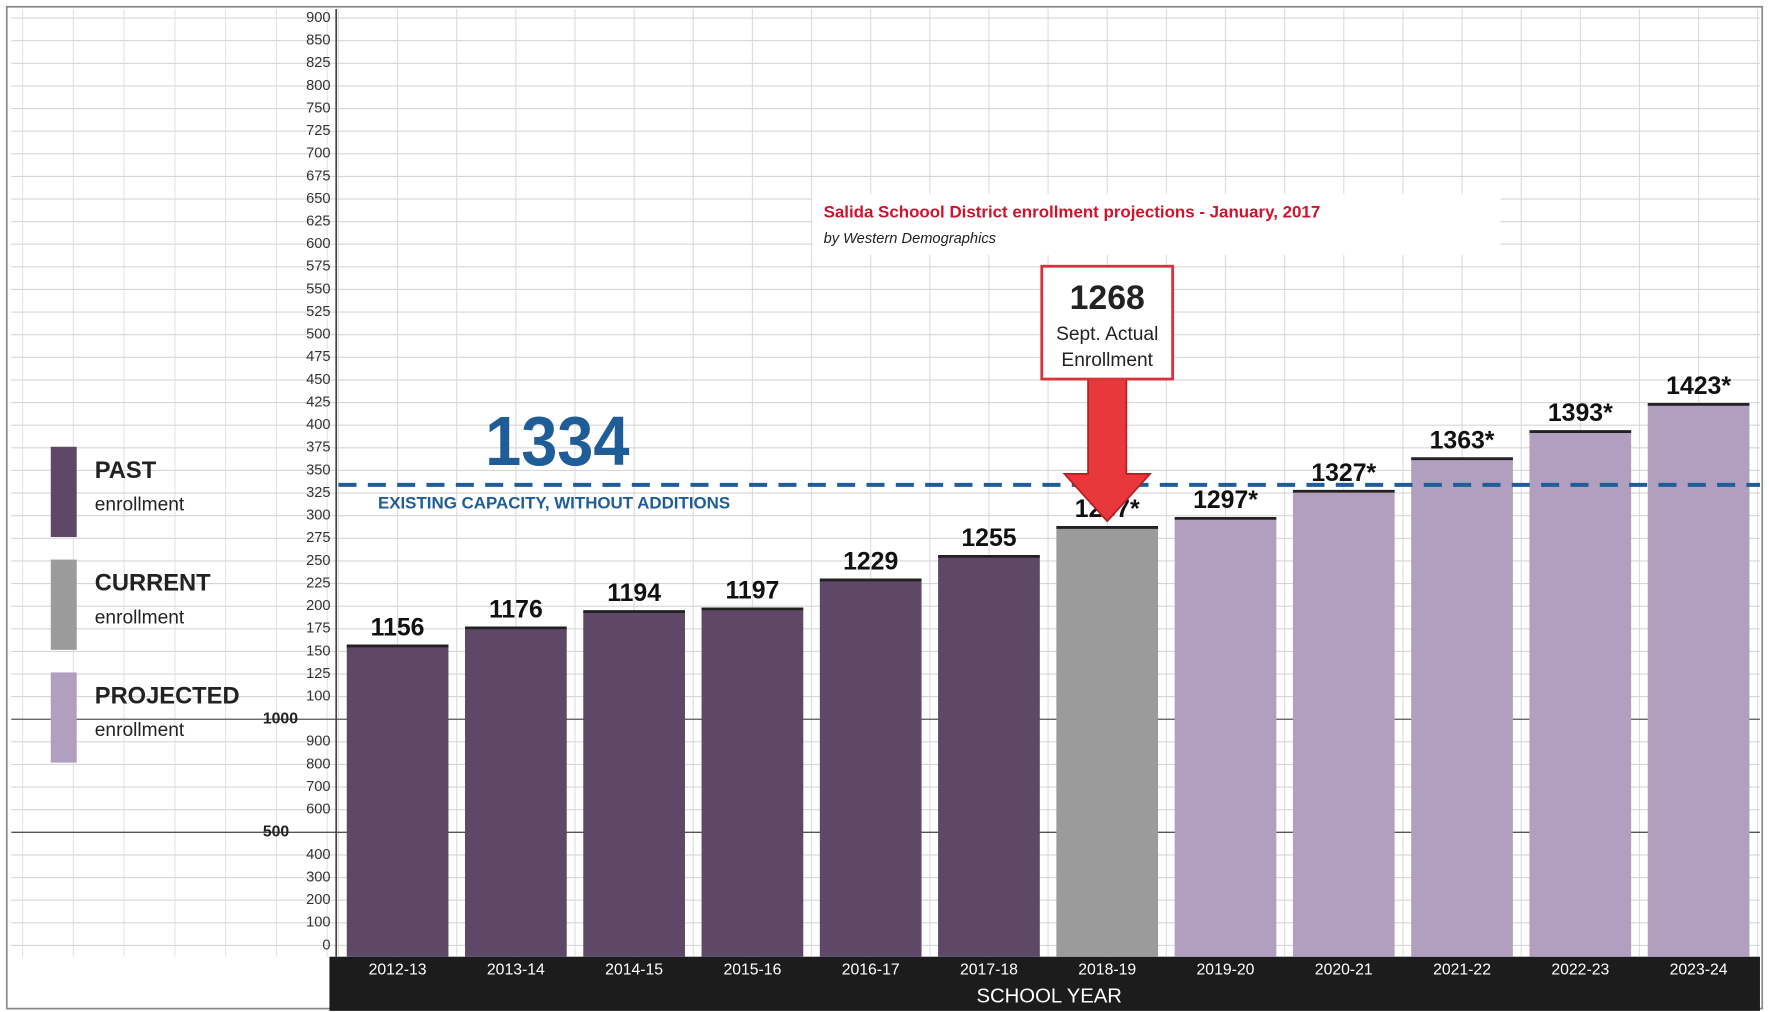 This screenshot has height=1012, width=1769. Describe the element at coordinates (126, 471) in the screenshot. I see `legend-title: PAST` at that location.